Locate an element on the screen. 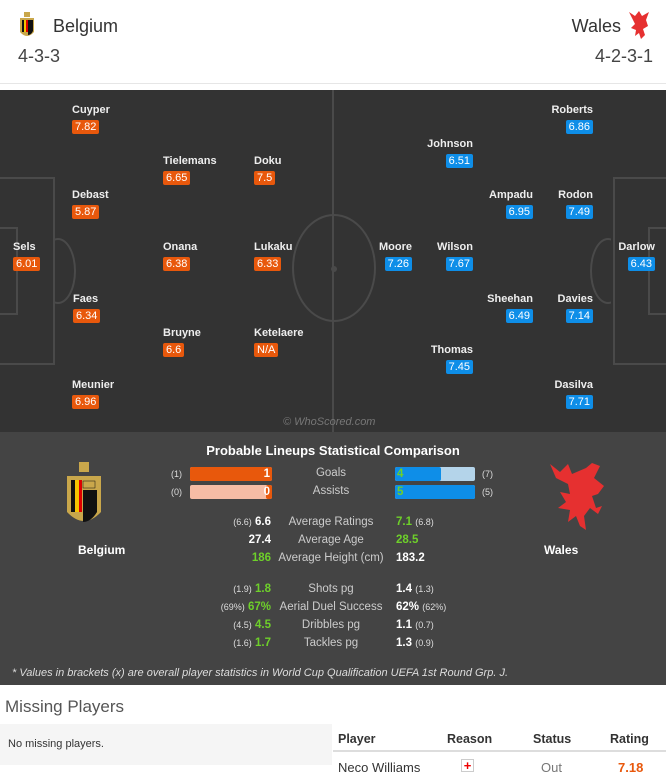 This screenshot has width=666, height=783. player-rating: 6.51 is located at coordinates (459, 161).